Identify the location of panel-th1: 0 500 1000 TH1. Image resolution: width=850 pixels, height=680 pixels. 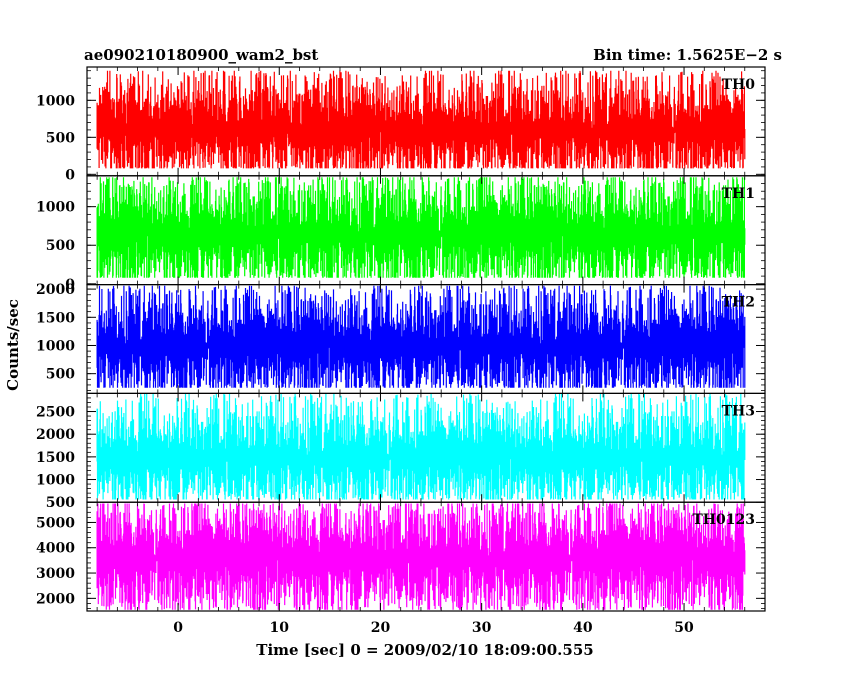
(401, 234).